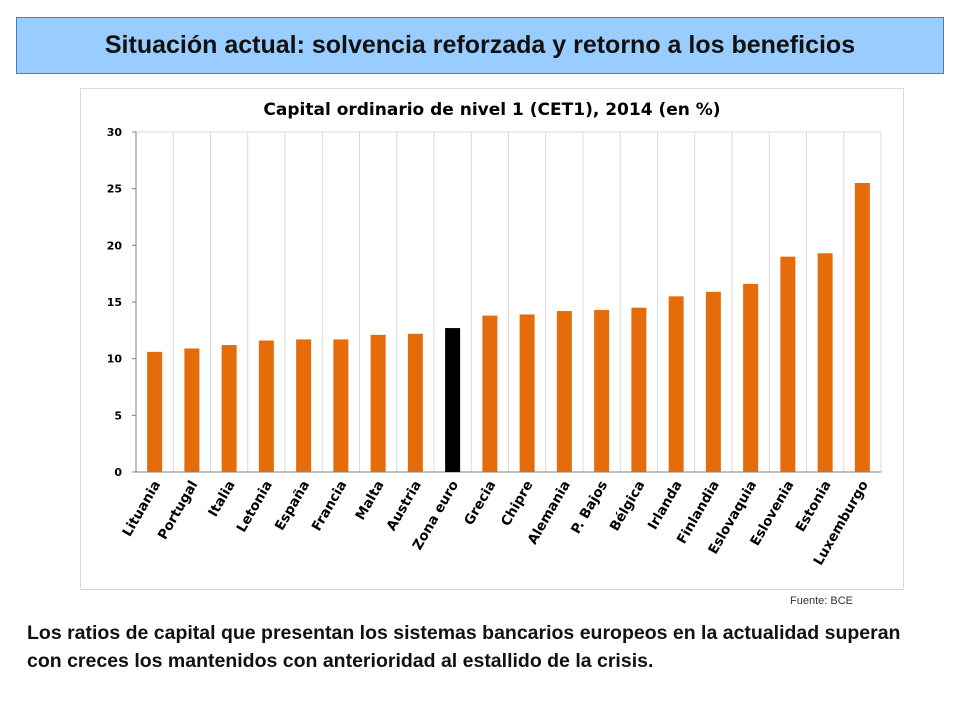 The image size is (960, 720). I want to click on bar-p-bajos, so click(602, 390).